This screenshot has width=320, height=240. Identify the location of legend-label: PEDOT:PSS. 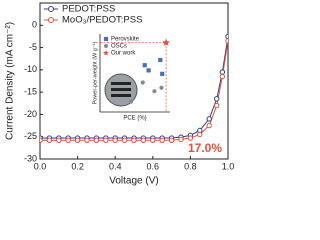
(88, 9).